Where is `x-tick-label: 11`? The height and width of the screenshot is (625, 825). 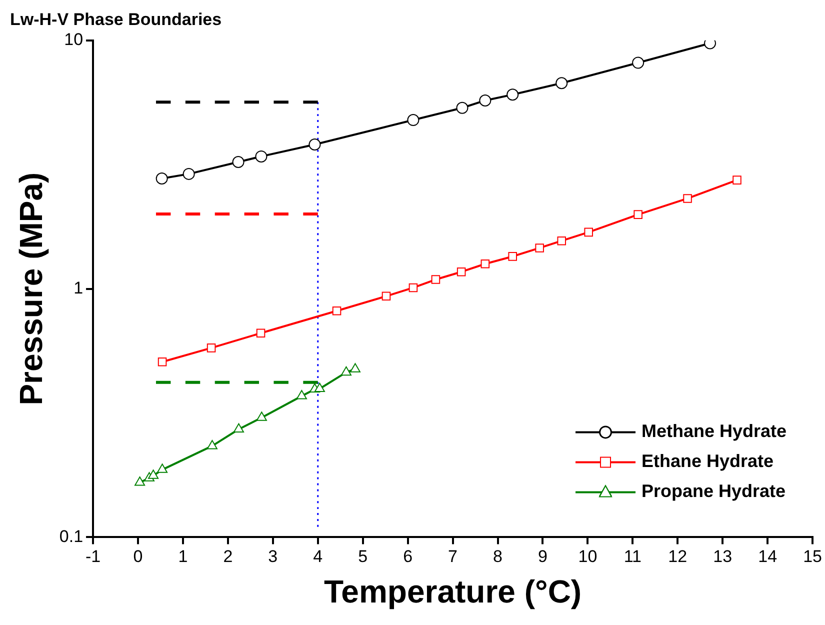 x-tick-label: 11 is located at coordinates (633, 556).